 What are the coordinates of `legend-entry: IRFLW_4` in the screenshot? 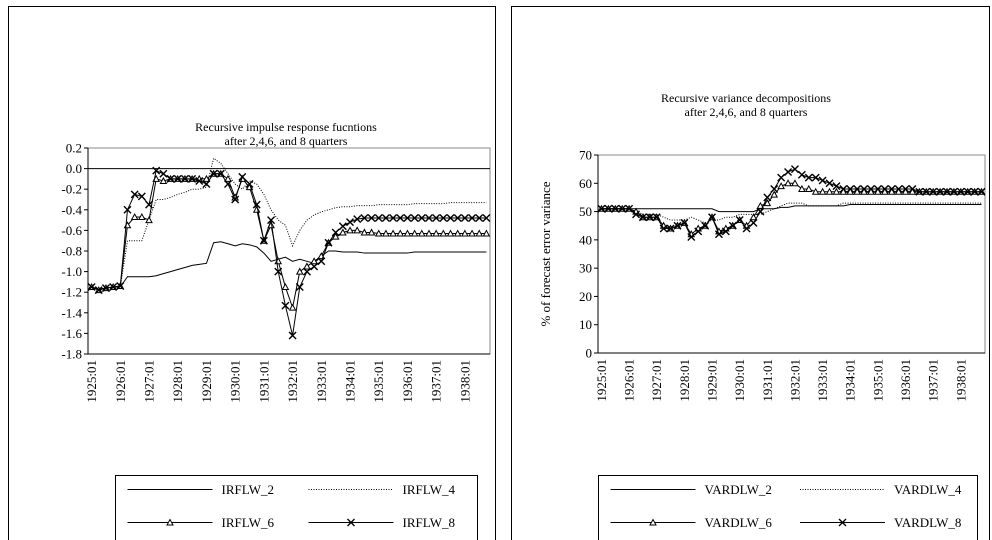 It's located at (382, 489).